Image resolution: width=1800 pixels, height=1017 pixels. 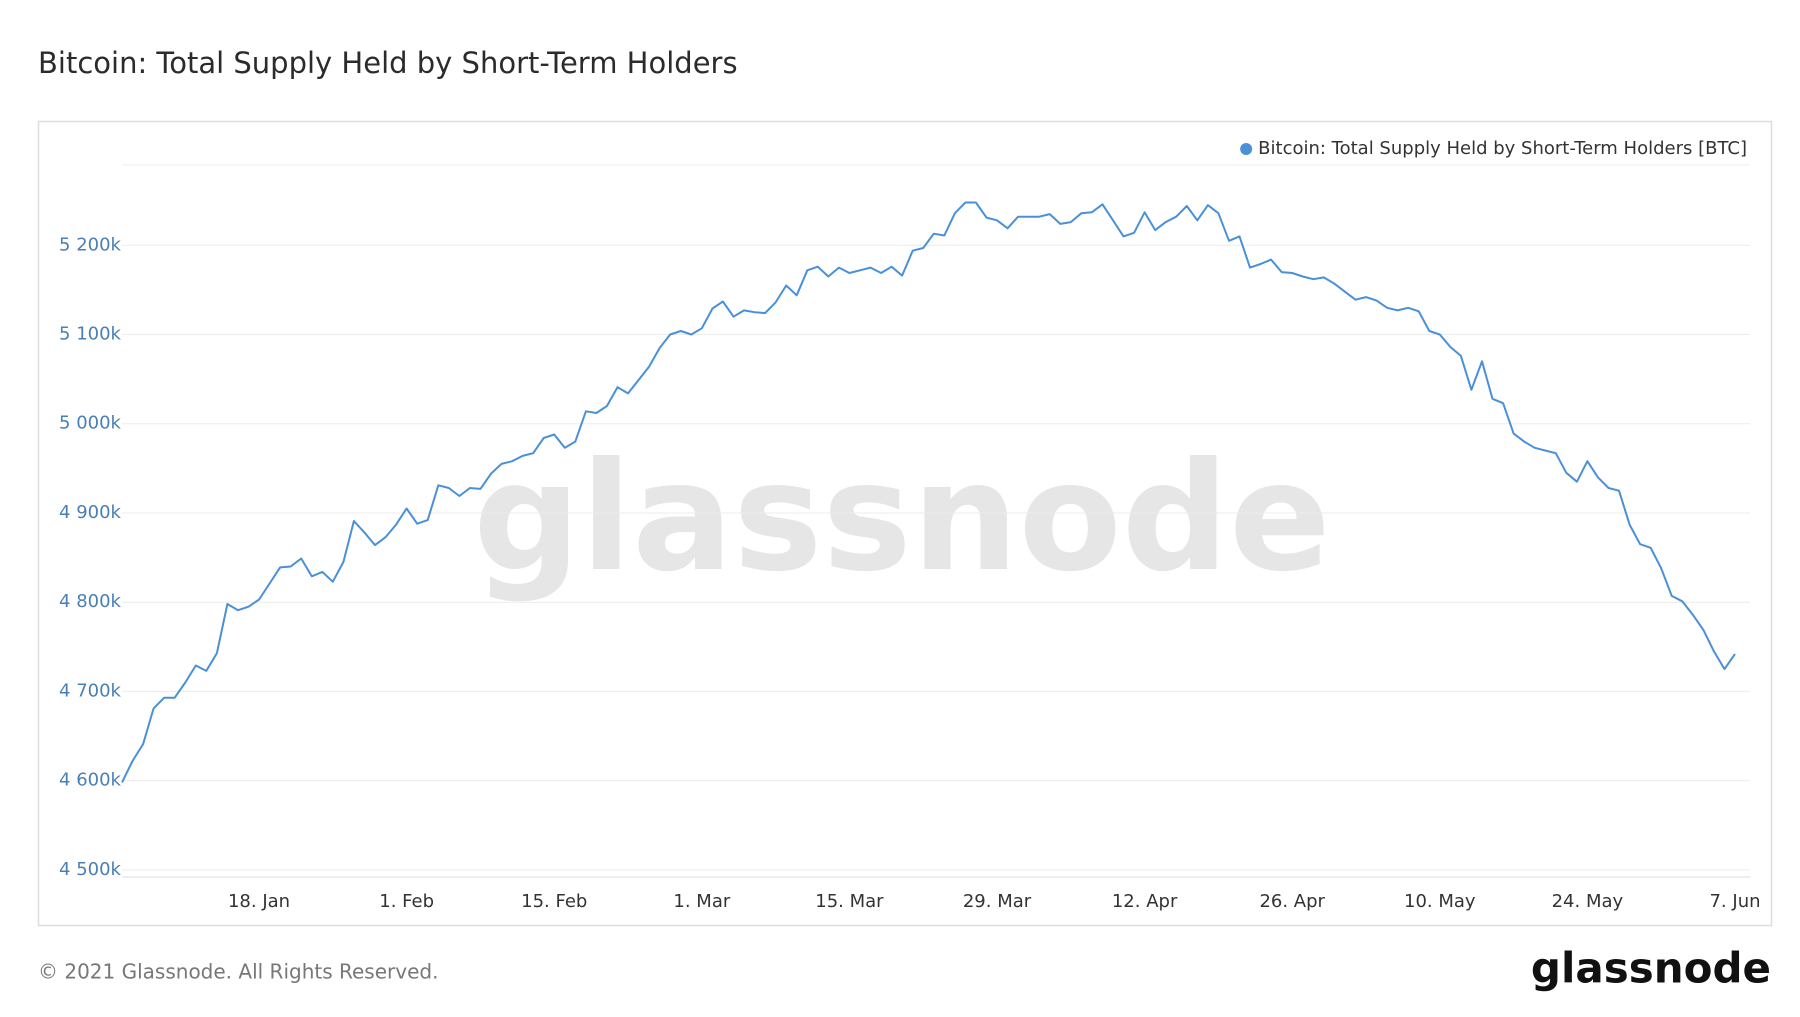 I want to click on y-tick-label: 4 900k, so click(x=90, y=512).